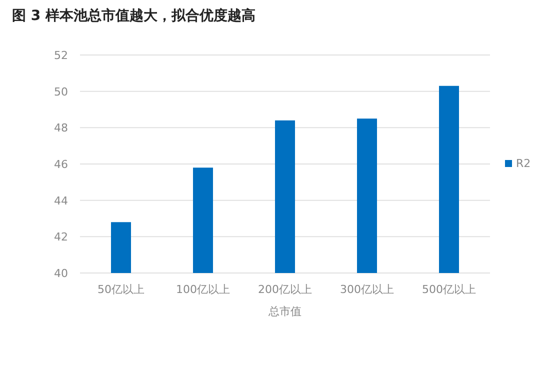 This screenshot has width=550, height=372. What do you see at coordinates (61, 128) in the screenshot?
I see `y-tick-label: 48` at bounding box center [61, 128].